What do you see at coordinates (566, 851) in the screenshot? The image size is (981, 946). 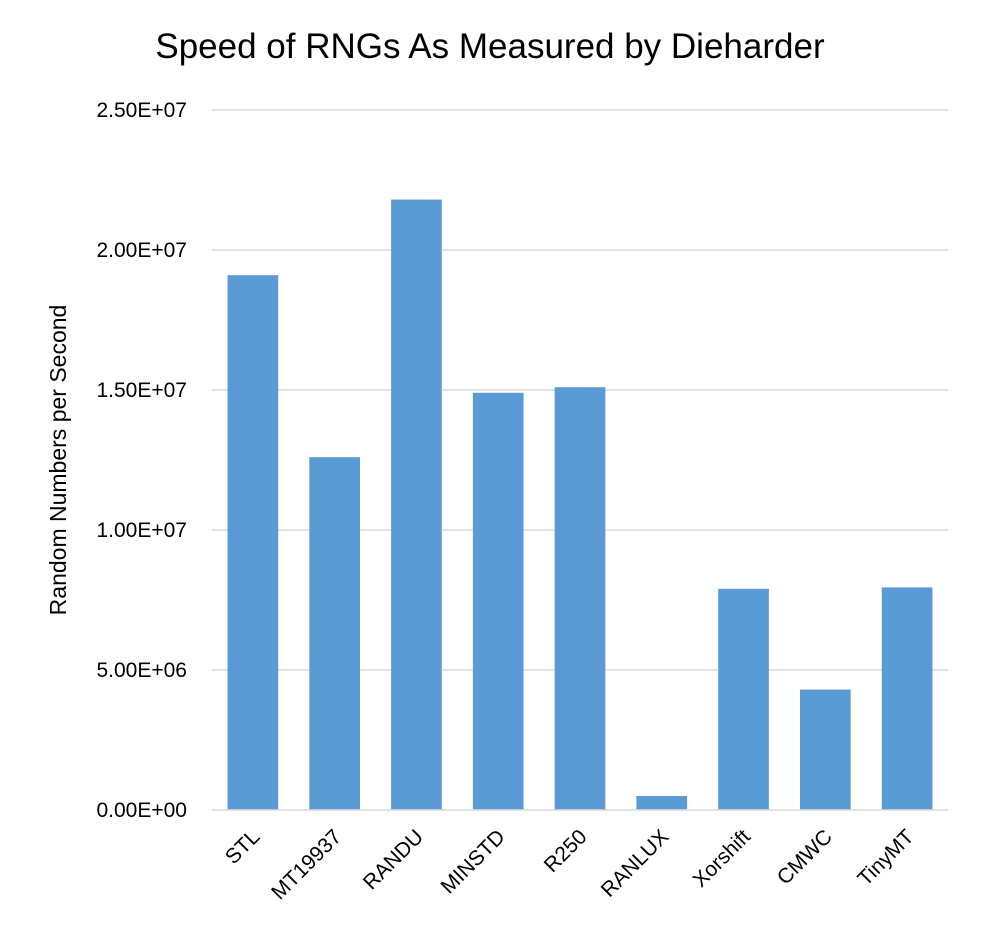 I see `x-tick-label: R250` at bounding box center [566, 851].